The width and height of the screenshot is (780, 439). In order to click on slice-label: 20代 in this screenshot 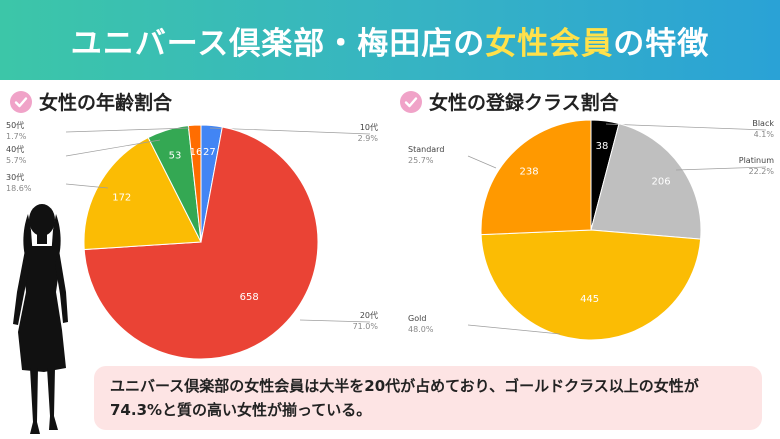, I will do `click(369, 315)`.